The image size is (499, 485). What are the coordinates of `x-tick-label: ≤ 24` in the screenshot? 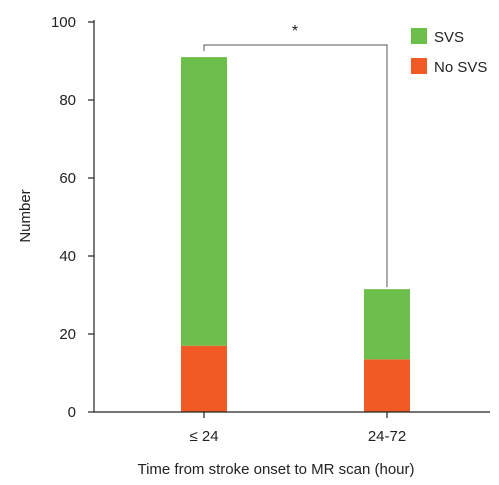 It's located at (203, 436).